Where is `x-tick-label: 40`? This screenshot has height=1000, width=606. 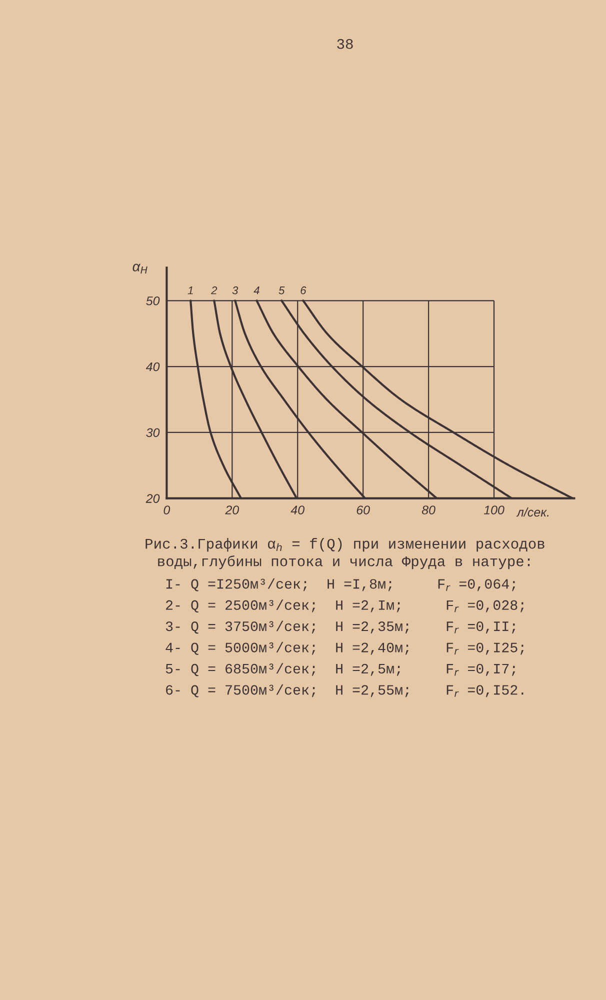 x-tick-label: 40 is located at coordinates (297, 510).